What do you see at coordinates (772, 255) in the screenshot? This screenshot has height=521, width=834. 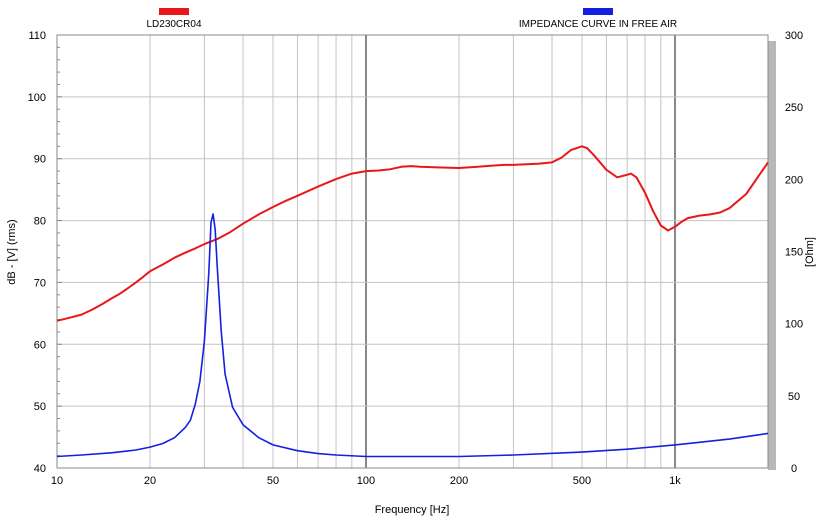 I see `plot-frame-shadow` at bounding box center [772, 255].